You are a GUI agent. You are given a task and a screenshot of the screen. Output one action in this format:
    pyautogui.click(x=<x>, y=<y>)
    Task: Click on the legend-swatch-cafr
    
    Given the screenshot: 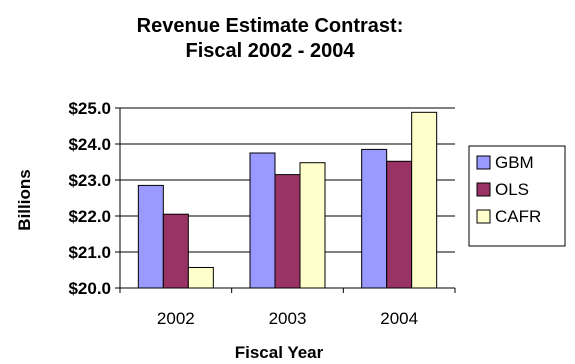 What is the action you would take?
    pyautogui.click(x=483, y=216)
    